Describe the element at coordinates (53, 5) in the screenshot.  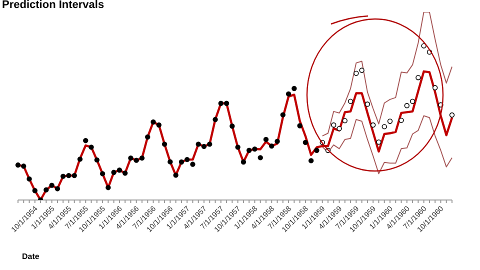
I see `chart-title: Prediction Intervals` at that location.